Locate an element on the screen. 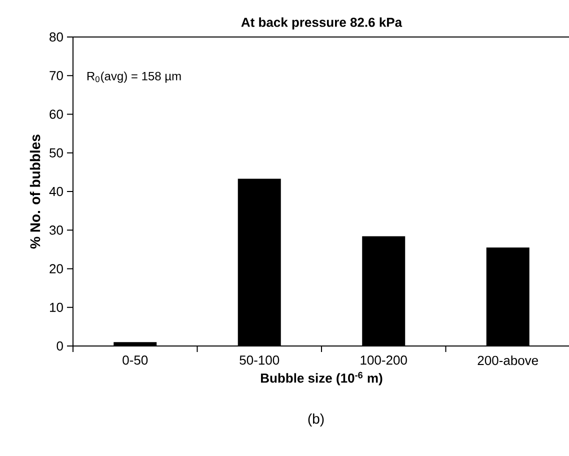 Image resolution: width=569 pixels, height=456 pixels. x-tick-label: 0-50 is located at coordinates (135, 360).